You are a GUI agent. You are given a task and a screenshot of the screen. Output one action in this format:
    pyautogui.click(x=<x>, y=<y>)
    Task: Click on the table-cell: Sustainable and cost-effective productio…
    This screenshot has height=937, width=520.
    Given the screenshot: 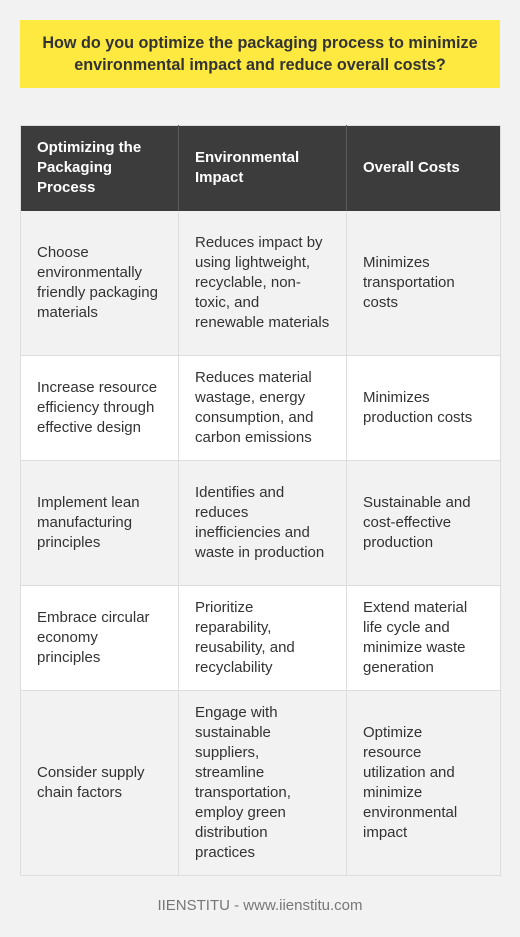 What is the action you would take?
    pyautogui.click(x=423, y=523)
    